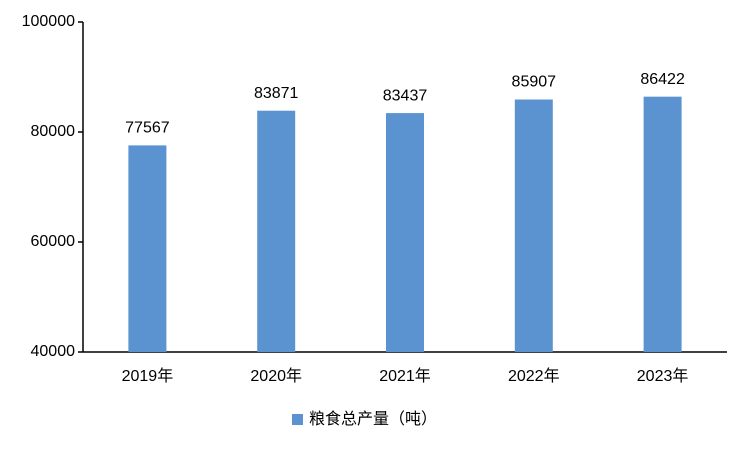  What do you see at coordinates (534, 82) in the screenshot?
I see `data-label: 85907` at bounding box center [534, 82].